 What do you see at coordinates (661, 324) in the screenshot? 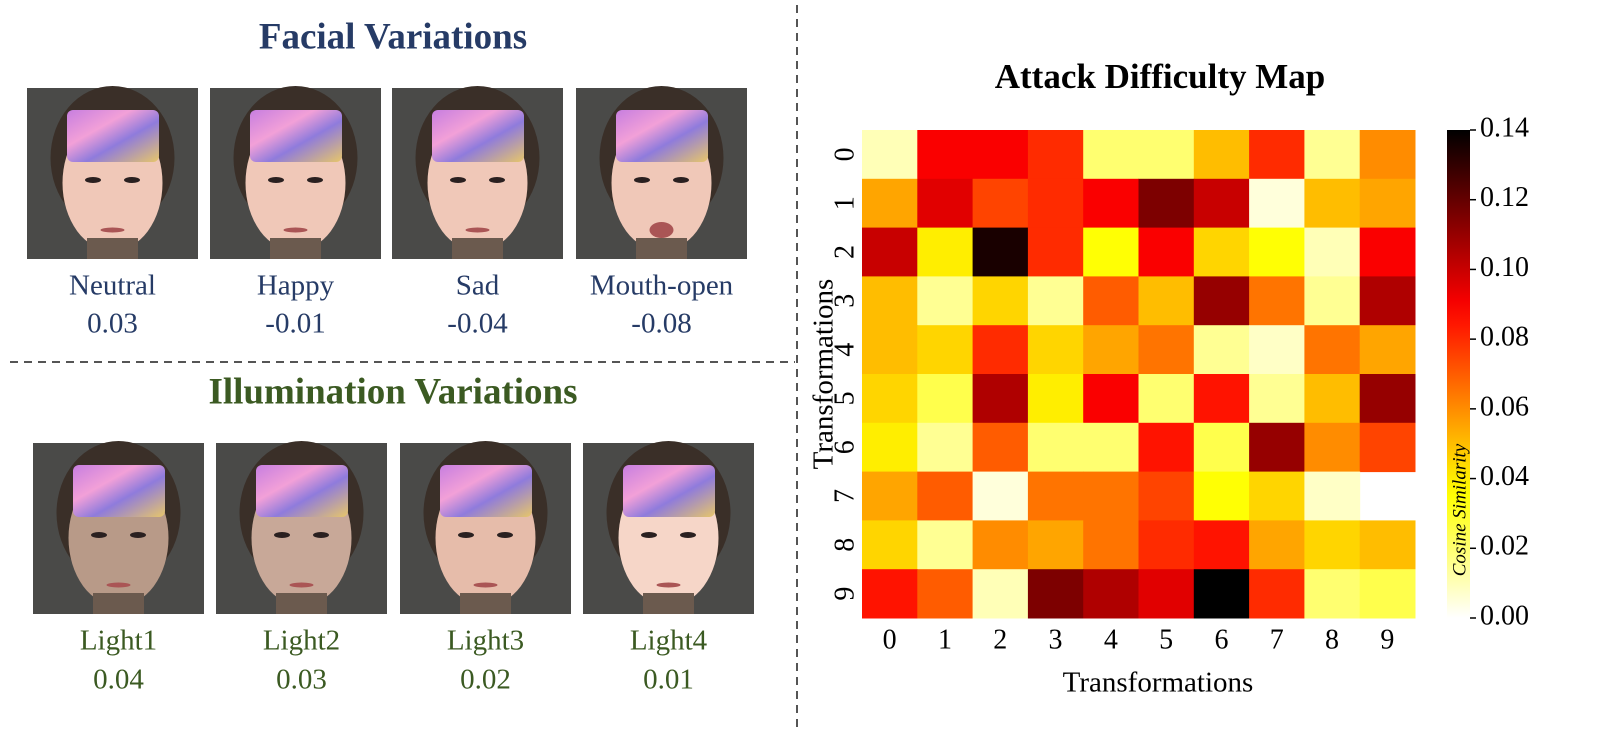
I see `image-value: -0.08` at bounding box center [661, 324].